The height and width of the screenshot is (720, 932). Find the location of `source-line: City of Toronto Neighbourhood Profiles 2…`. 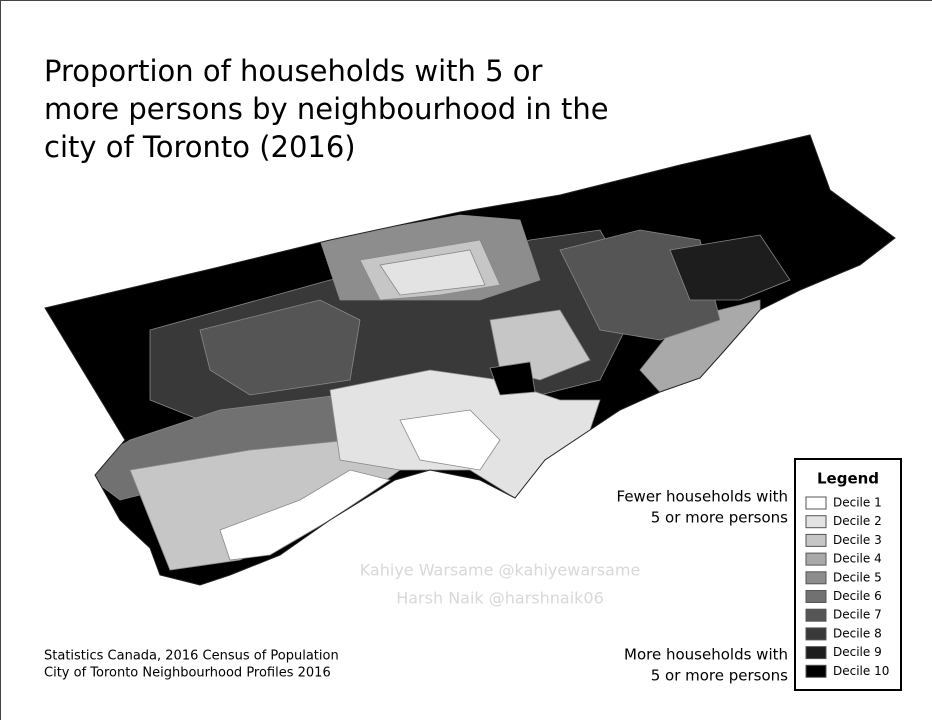

source-line: City of Toronto Neighbourhood Profiles 2… is located at coordinates (187, 673).